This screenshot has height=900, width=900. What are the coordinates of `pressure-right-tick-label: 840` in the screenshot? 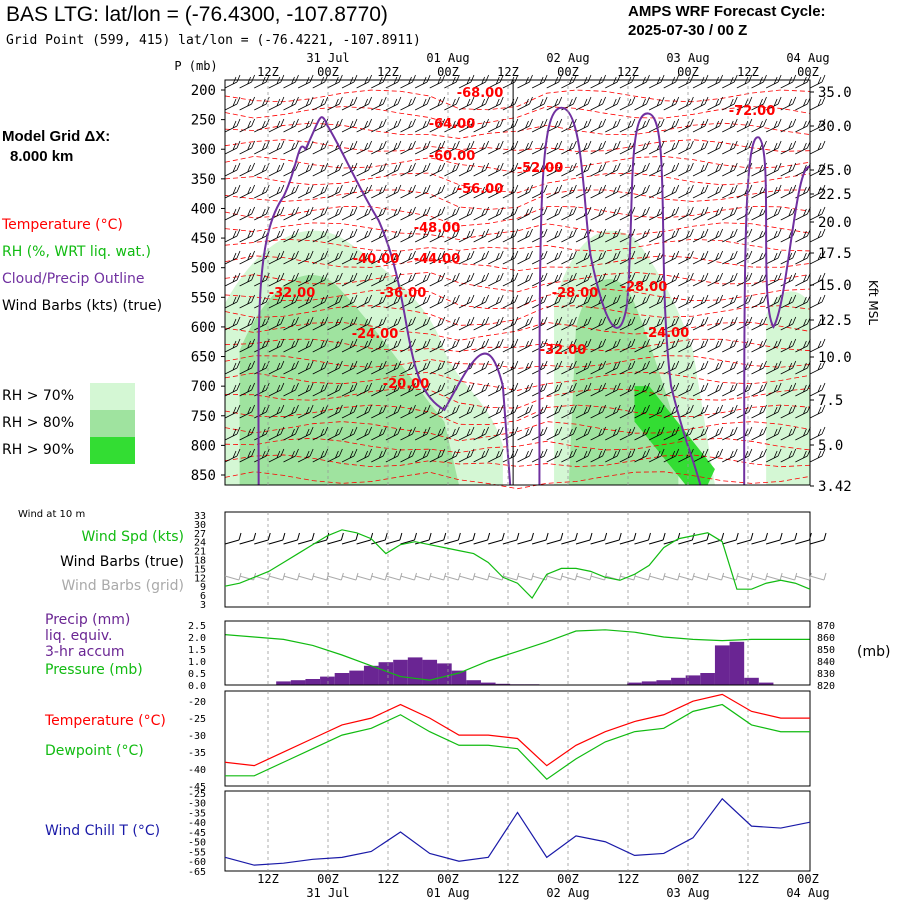 It's located at (826, 662).